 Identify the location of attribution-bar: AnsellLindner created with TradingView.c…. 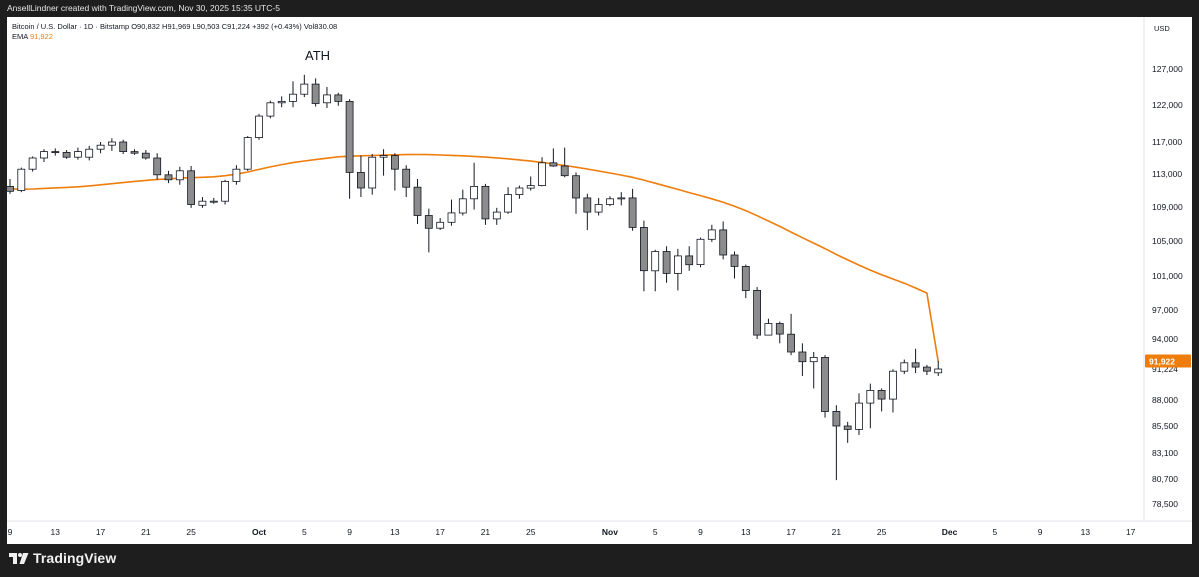
(599, 8).